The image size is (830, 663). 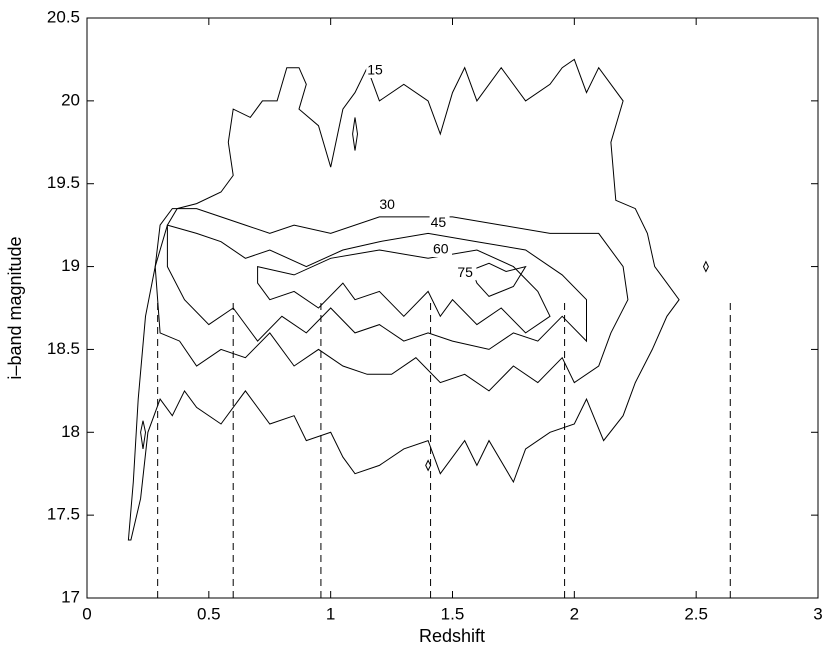 I want to click on contour-label: 75, so click(x=465, y=272).